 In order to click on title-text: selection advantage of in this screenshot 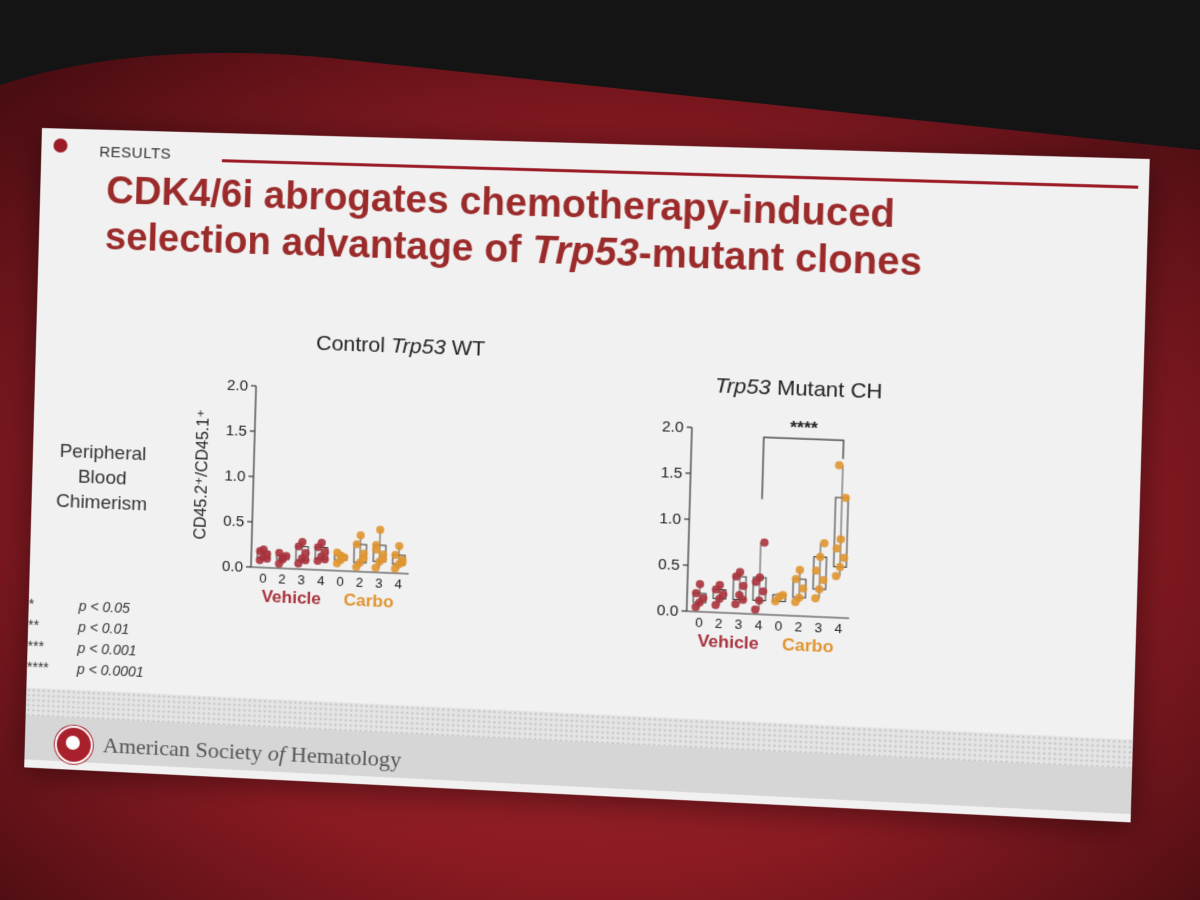, I will do `click(318, 244)`.